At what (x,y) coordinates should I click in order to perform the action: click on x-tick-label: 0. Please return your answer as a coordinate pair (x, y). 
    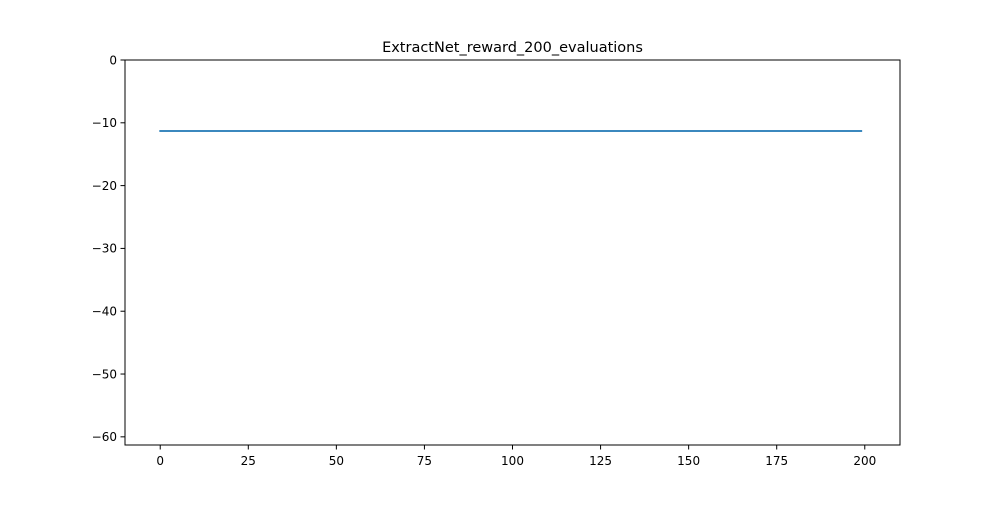
    Looking at the image, I should click on (160, 461).